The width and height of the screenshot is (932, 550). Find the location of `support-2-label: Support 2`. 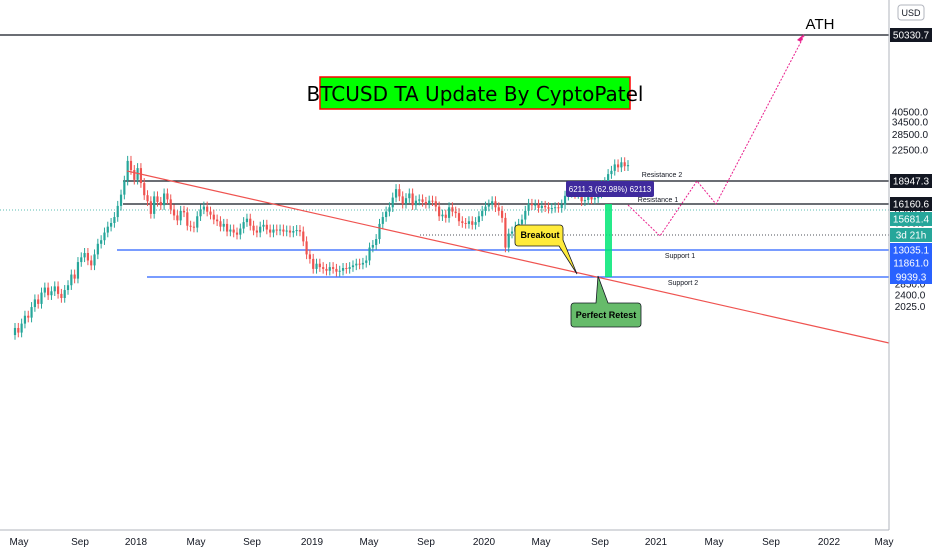

support-2-label: Support 2 is located at coordinates (683, 283).